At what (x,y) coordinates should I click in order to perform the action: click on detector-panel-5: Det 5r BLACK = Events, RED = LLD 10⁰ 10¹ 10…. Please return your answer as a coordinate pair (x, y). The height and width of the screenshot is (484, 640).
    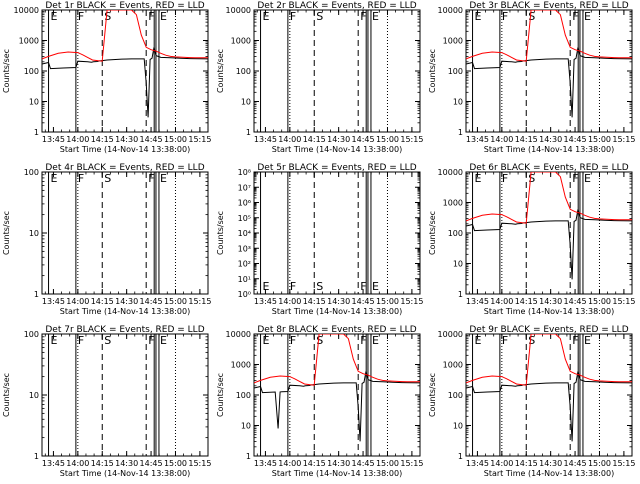
    Looking at the image, I should click on (319, 239).